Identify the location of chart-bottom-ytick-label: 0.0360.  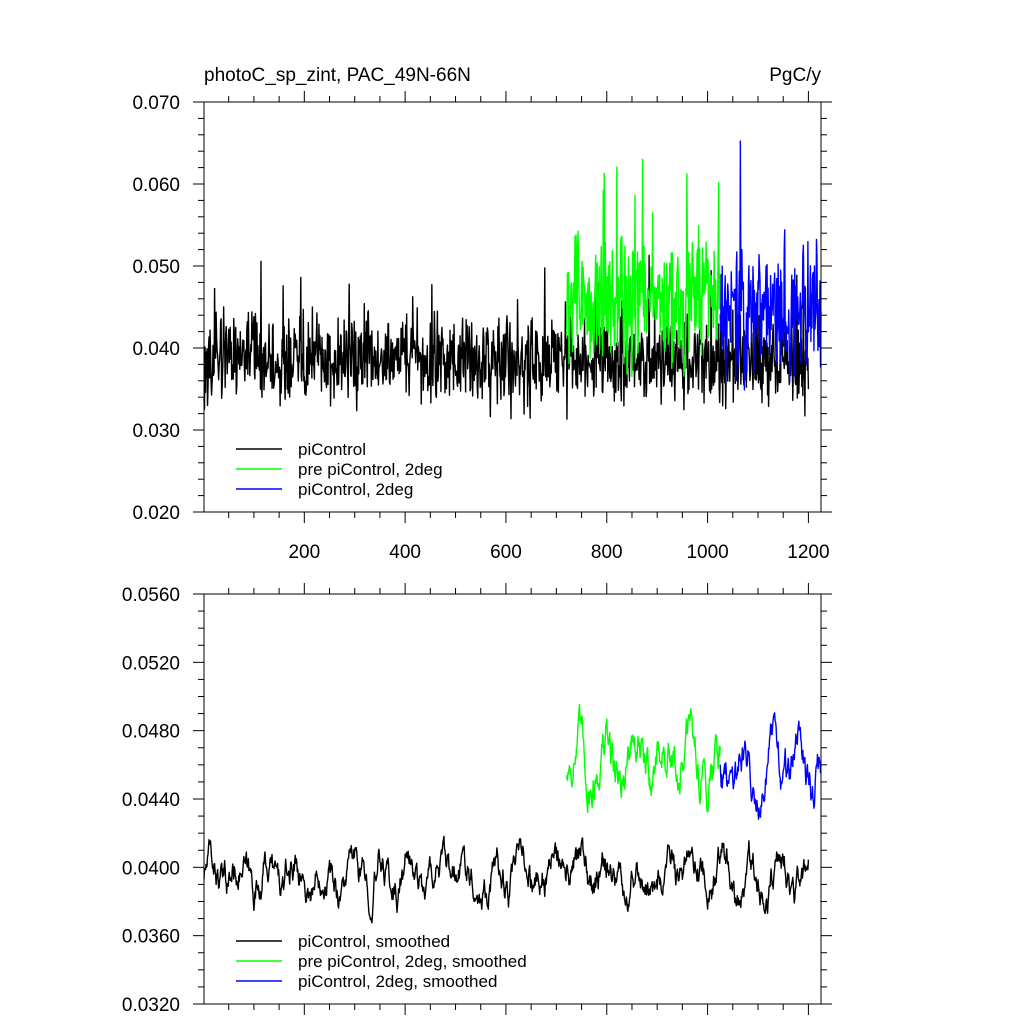
(151, 937).